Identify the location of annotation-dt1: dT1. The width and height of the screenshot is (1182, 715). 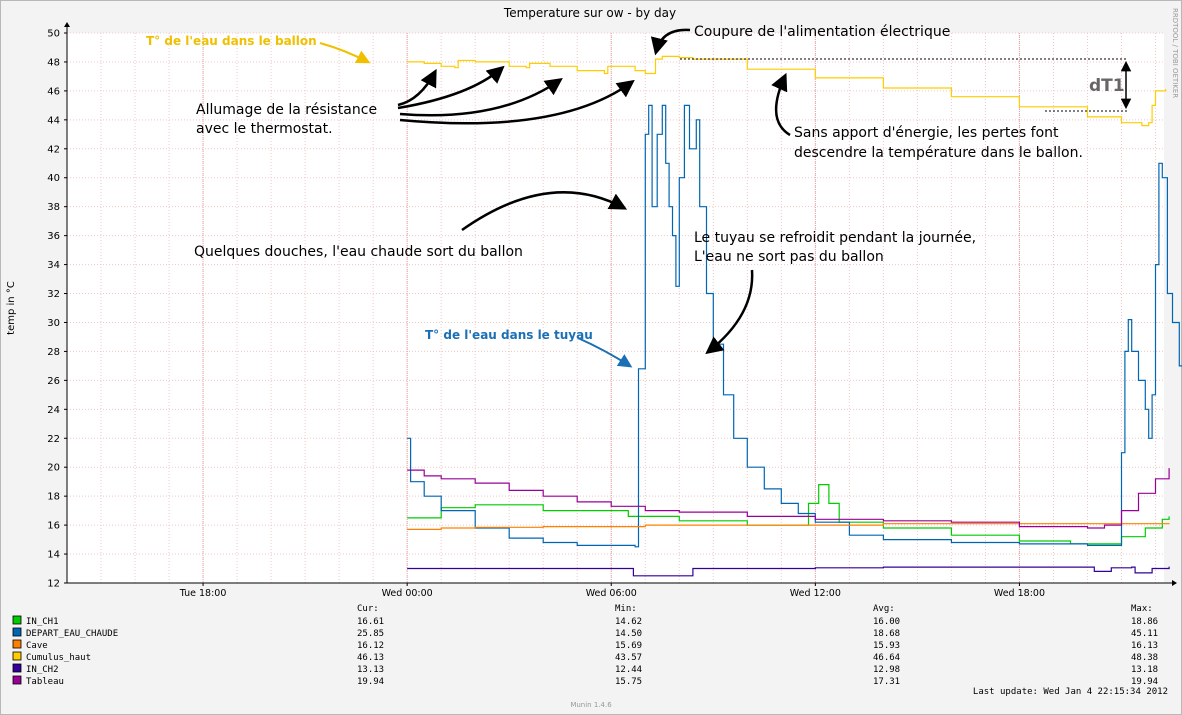
(1107, 86).